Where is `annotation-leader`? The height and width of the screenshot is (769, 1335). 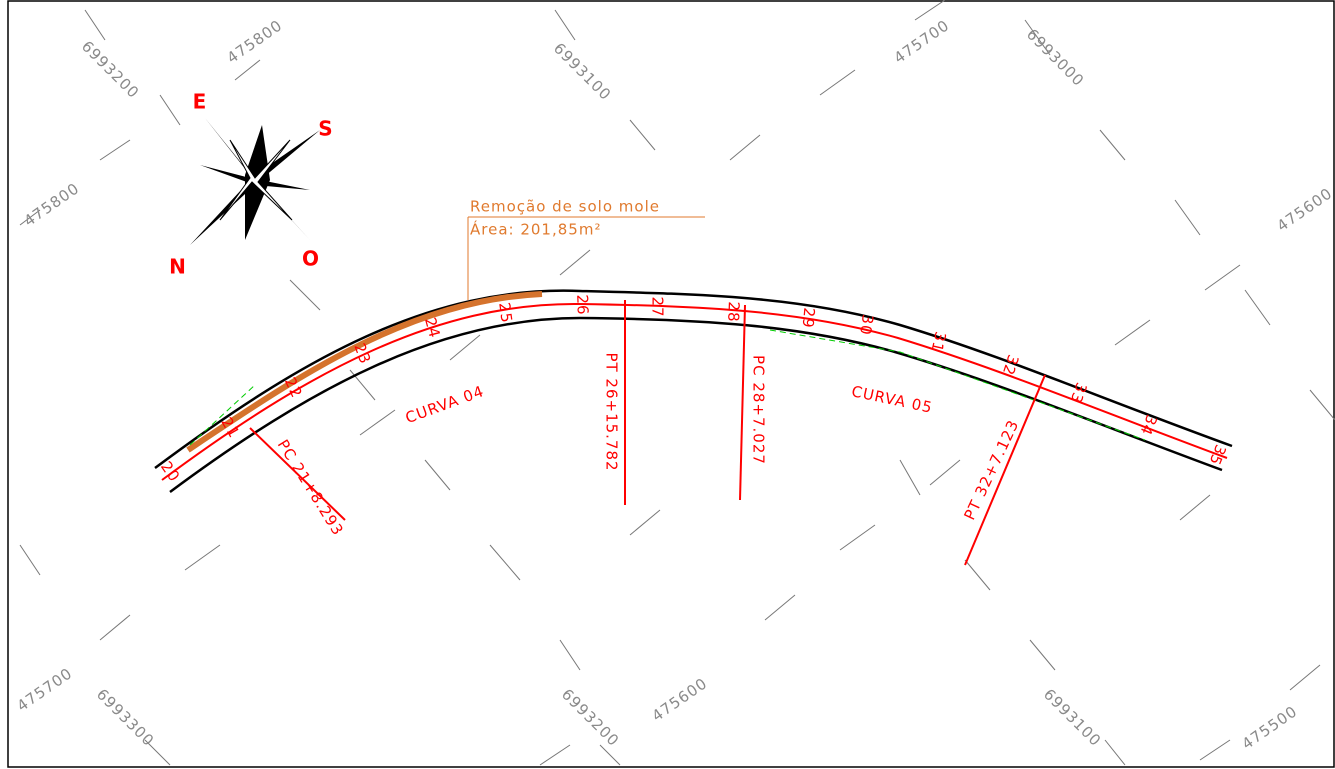
annotation-leader is located at coordinates (586, 258).